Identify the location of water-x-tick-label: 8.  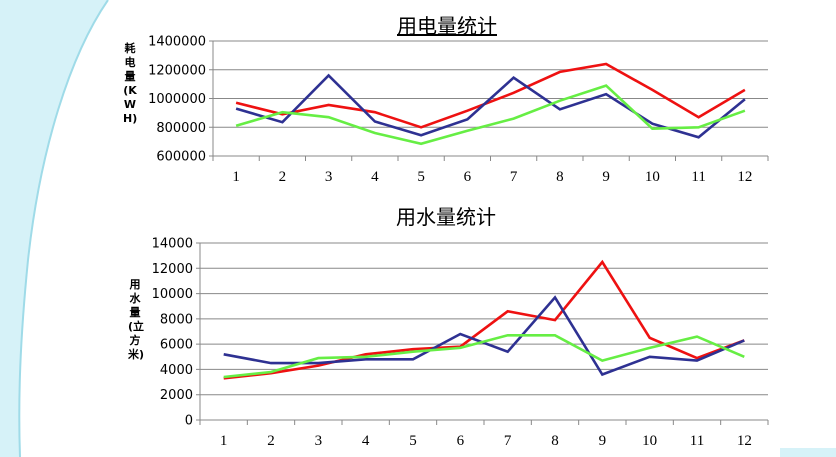
(555, 441).